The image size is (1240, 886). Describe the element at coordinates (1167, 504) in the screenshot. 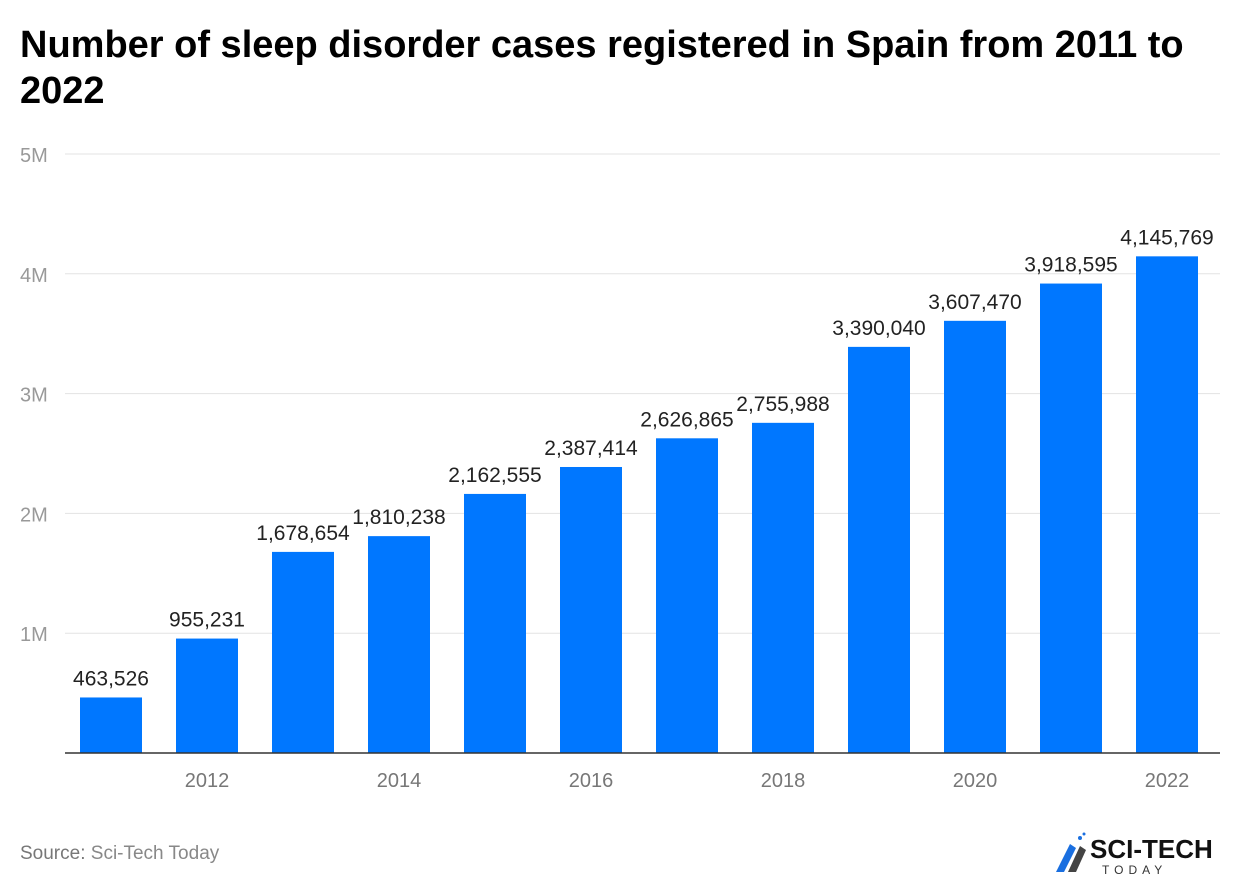

I see `bar-2022` at that location.